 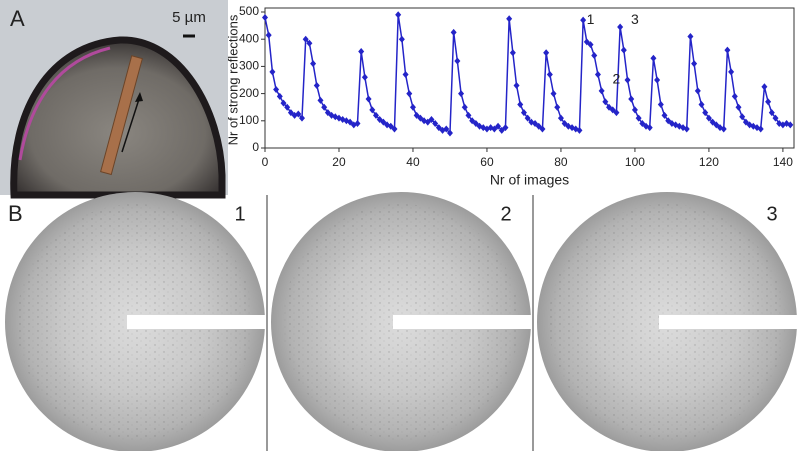 What do you see at coordinates (64, 103) in the screenshot?
I see `droplet-rim` at bounding box center [64, 103].